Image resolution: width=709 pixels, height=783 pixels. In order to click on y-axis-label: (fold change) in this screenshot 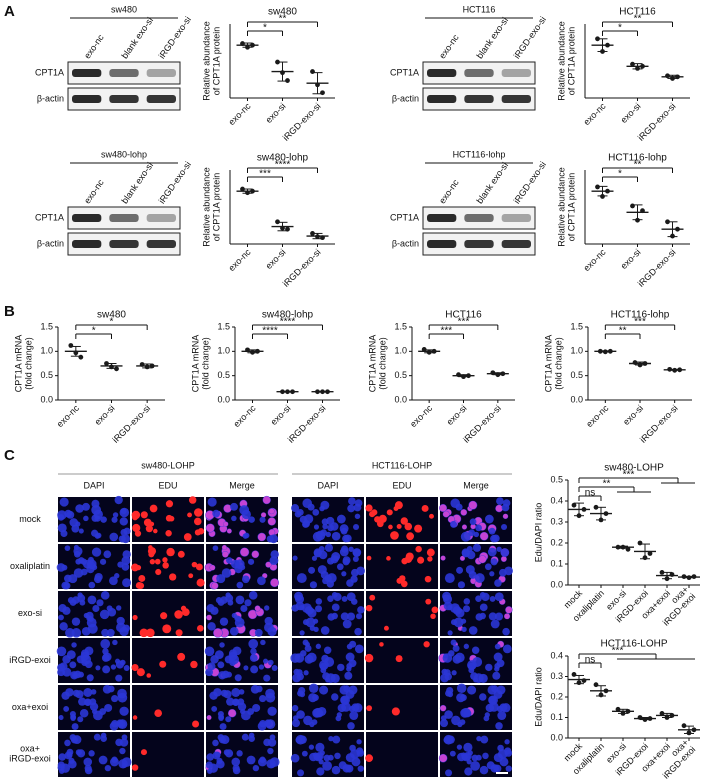, I will do `click(28, 363)`.